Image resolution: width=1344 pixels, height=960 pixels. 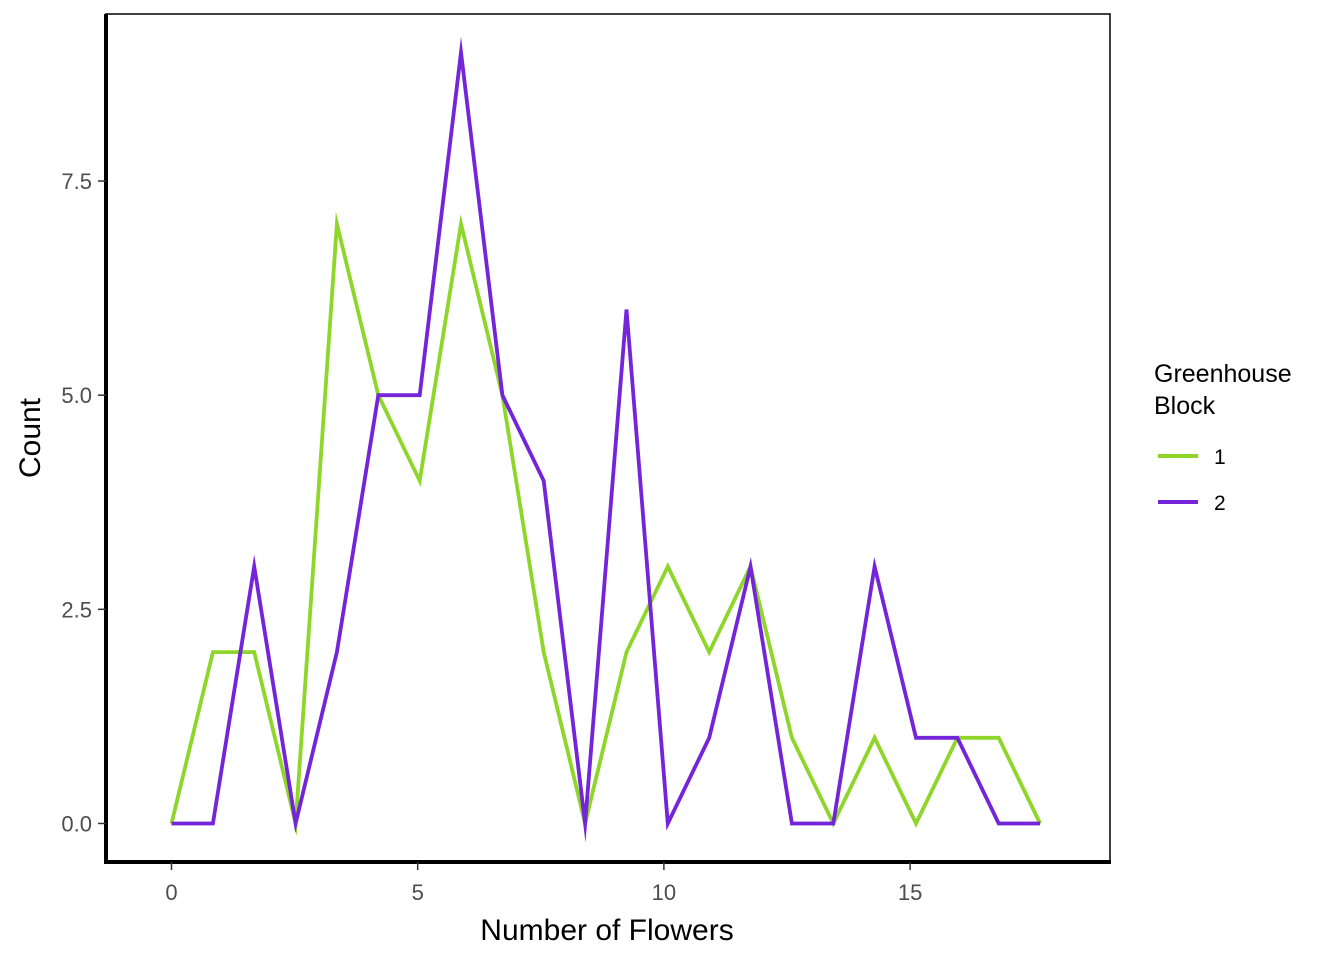 I want to click on y-tick-label: 2.5, so click(x=76, y=609).